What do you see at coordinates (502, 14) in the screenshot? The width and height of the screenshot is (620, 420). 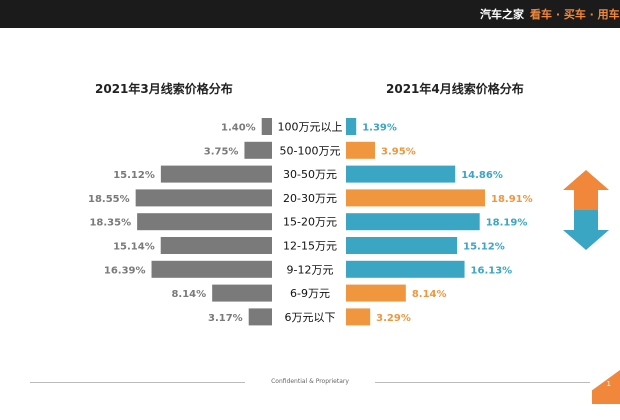 I see `brand-name: 汽车之家` at bounding box center [502, 14].